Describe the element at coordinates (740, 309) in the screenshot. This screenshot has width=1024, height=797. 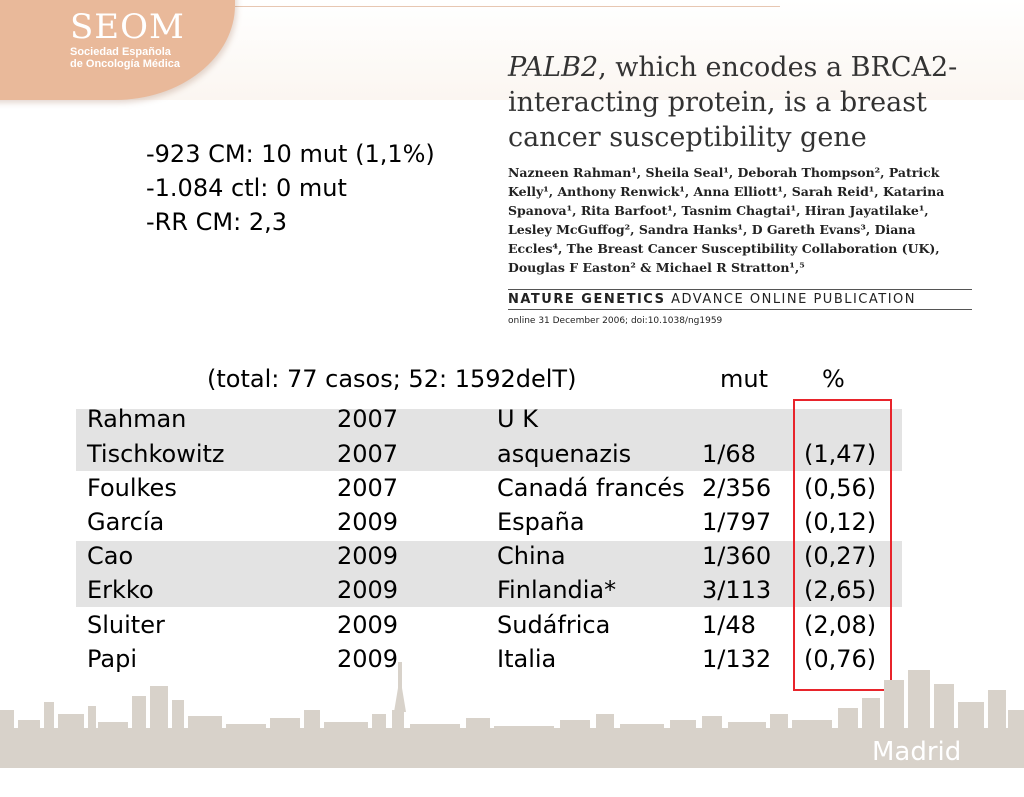
I see `journal-rule-bottom` at that location.